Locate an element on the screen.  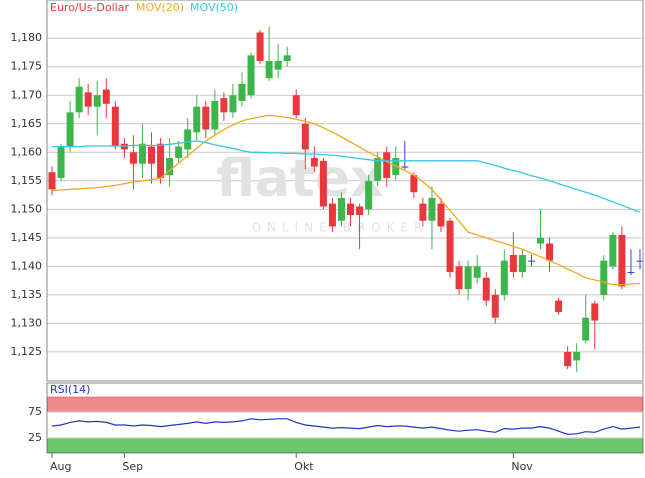
legend: Euro/Us-Dollar MOV(20) MOV(50) is located at coordinates (144, 7).